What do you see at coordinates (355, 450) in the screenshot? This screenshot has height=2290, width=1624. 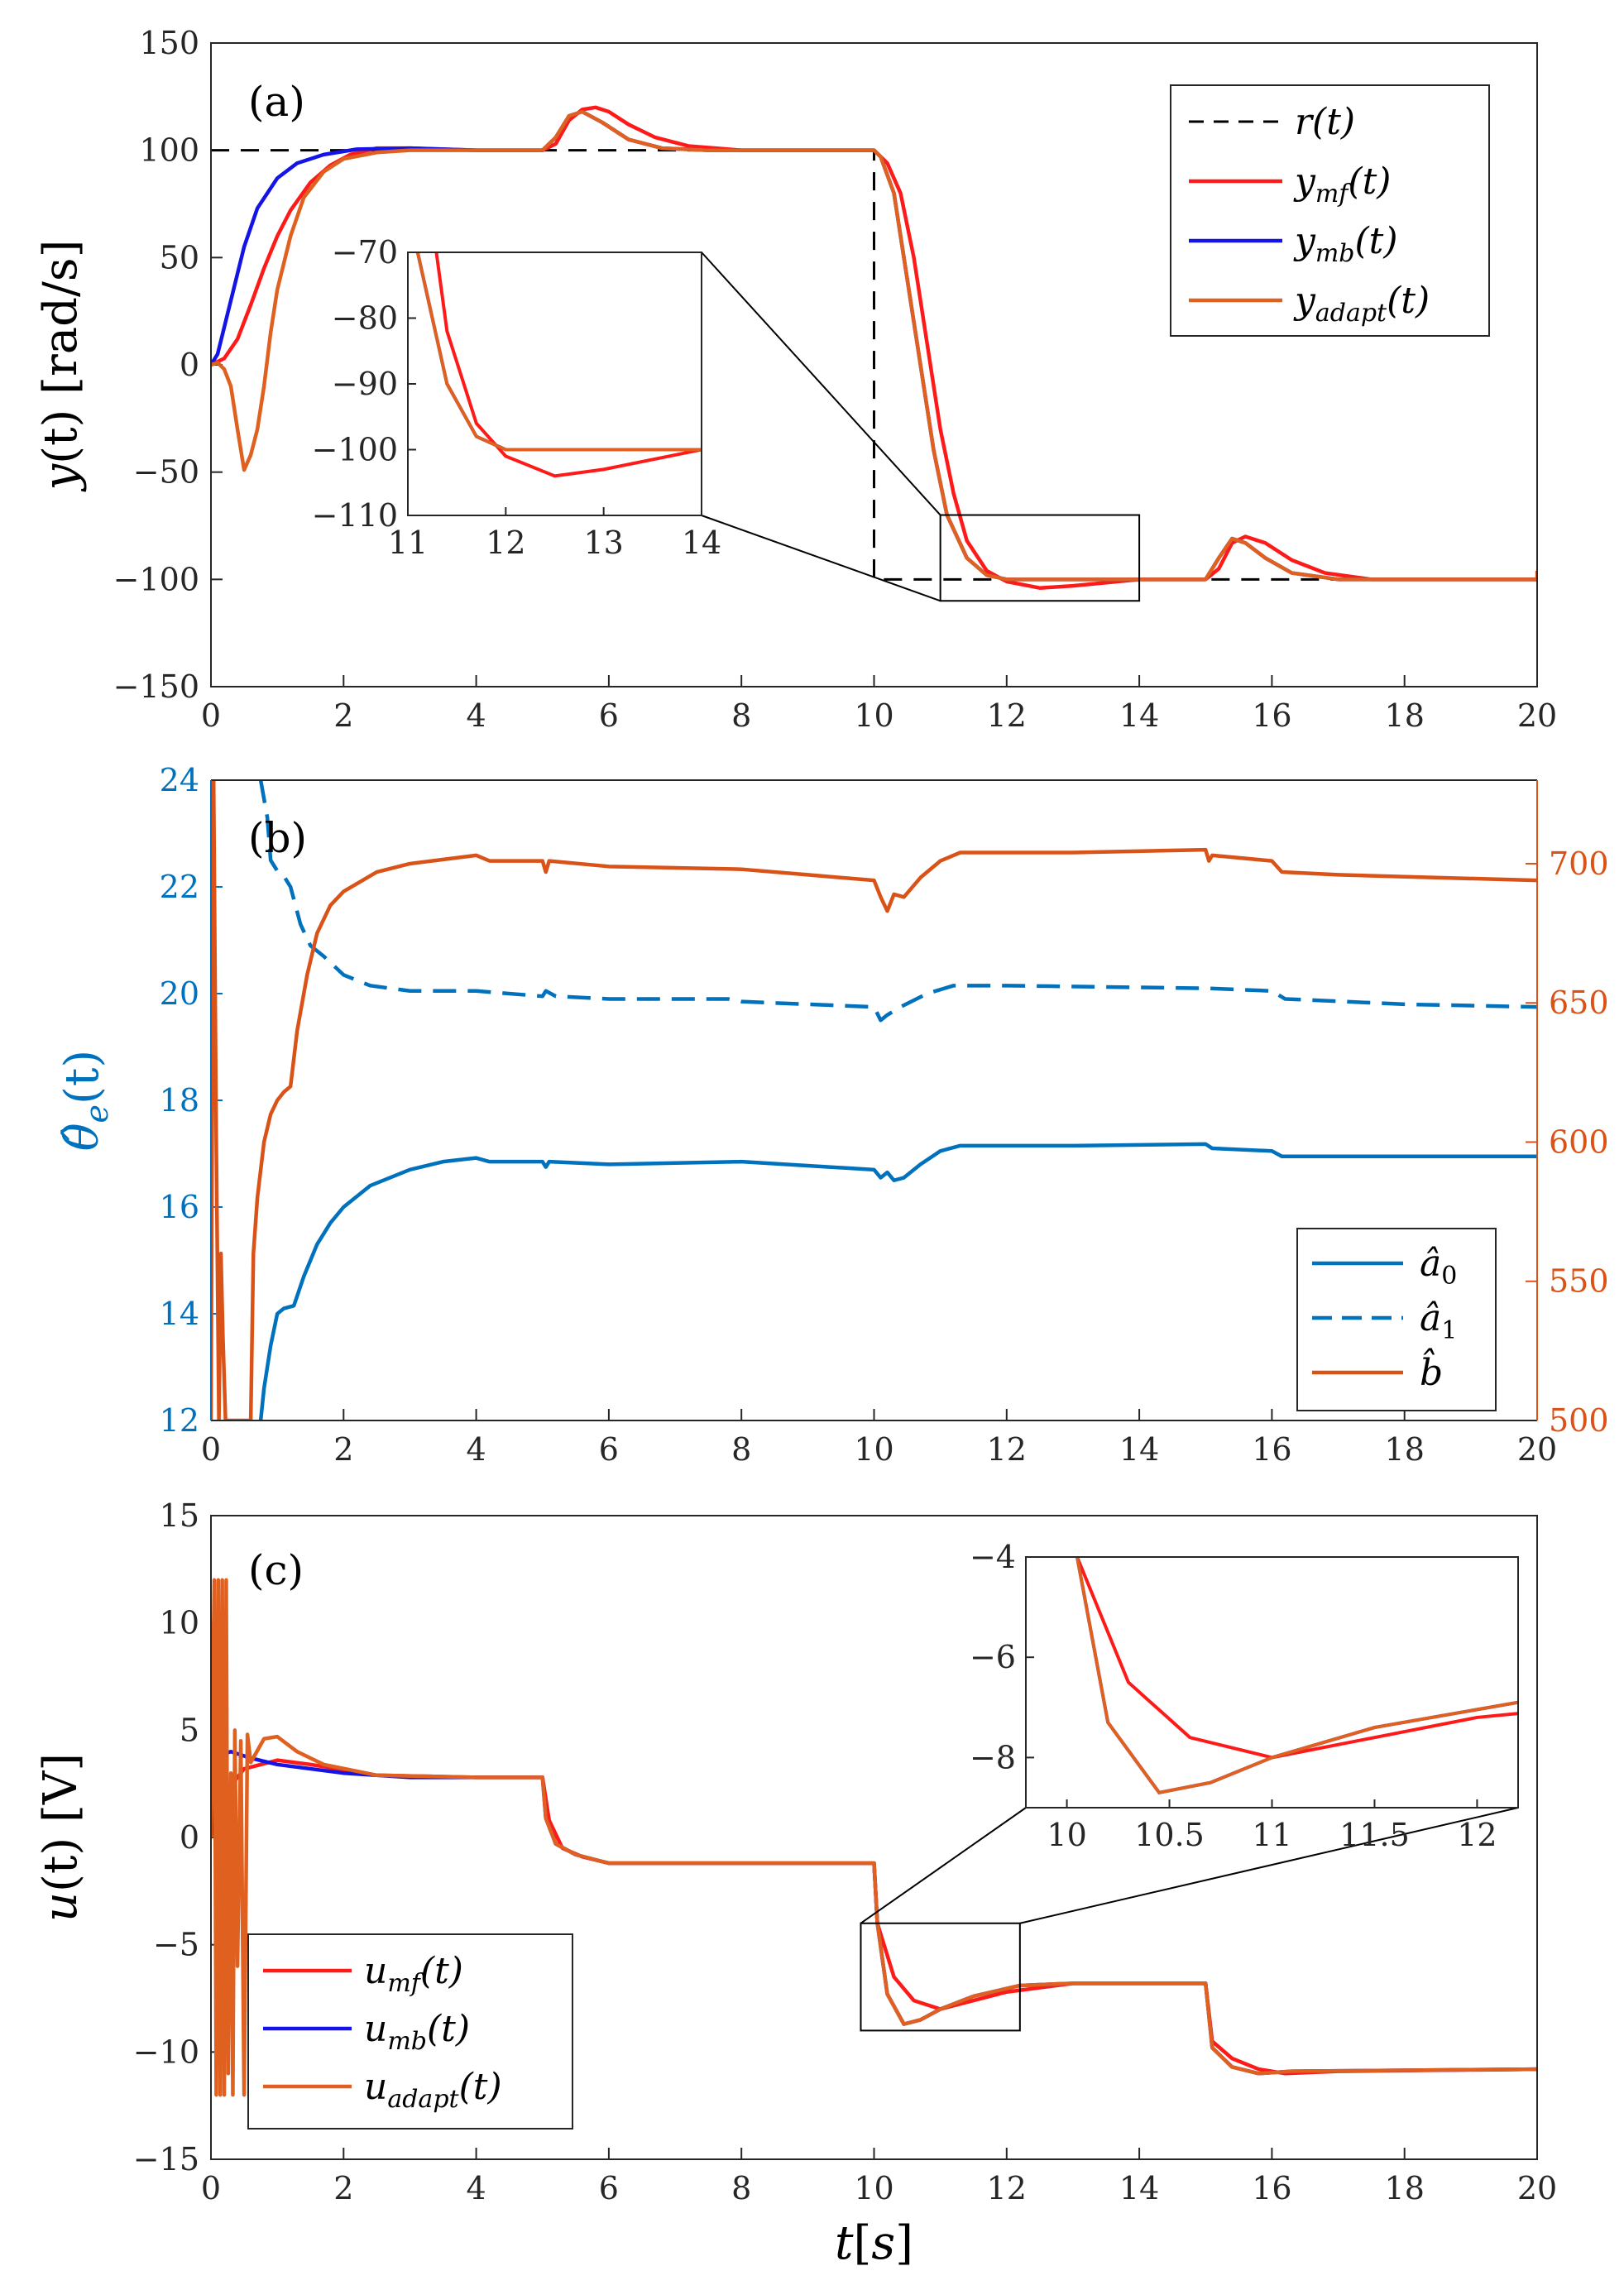 I see `inset-y-tick-label: −100` at bounding box center [355, 450].